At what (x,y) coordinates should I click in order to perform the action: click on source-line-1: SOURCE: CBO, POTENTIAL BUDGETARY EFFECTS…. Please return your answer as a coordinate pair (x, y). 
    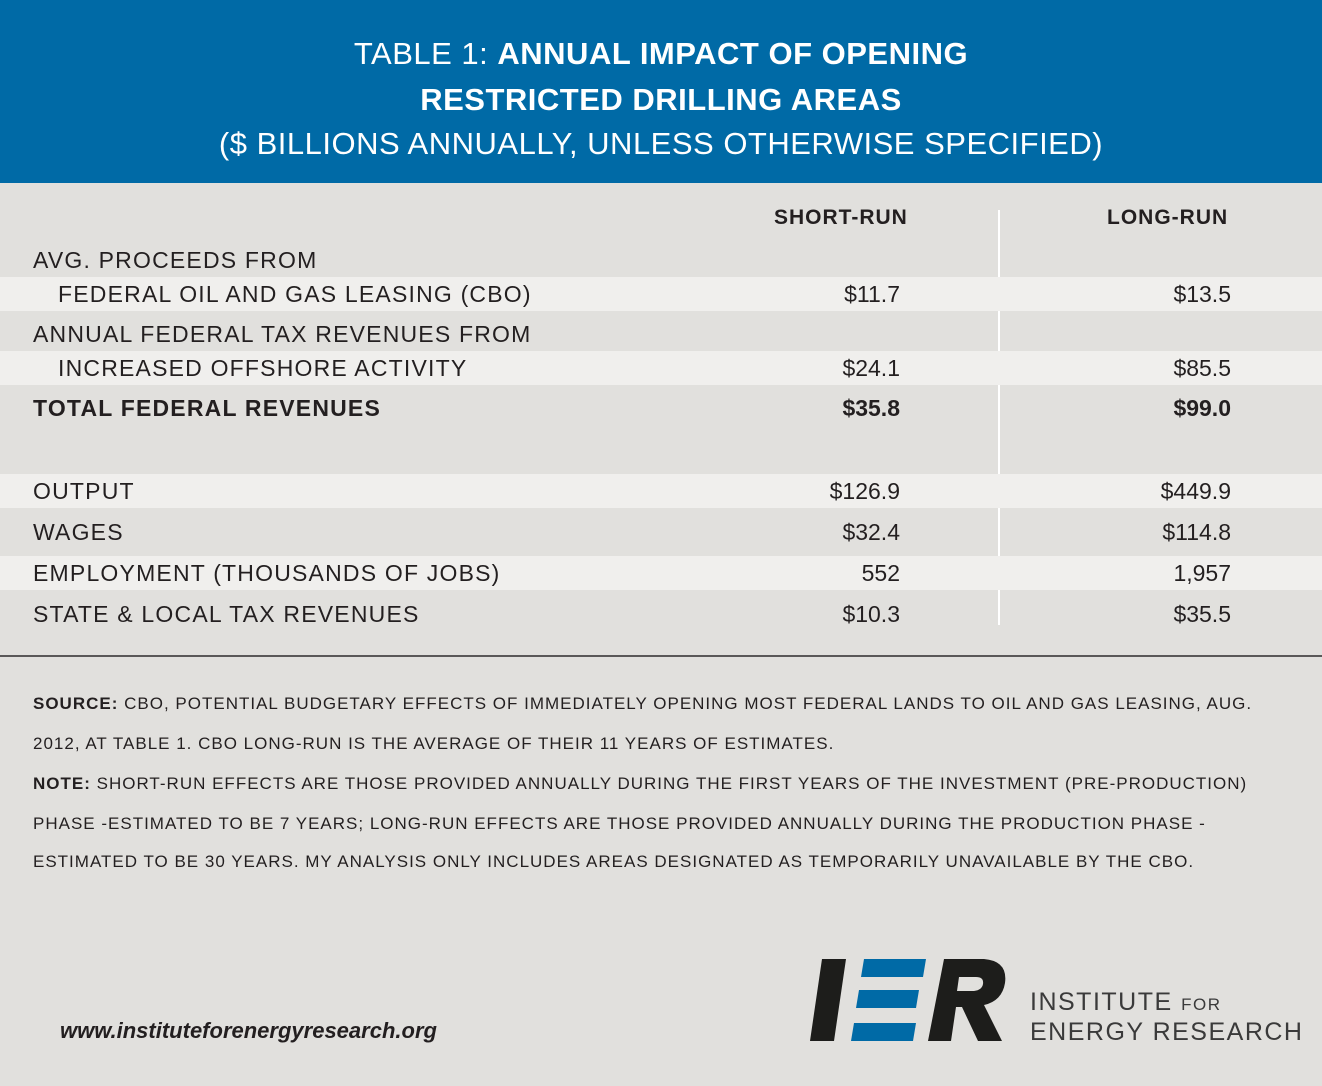
    Looking at the image, I should click on (663, 704).